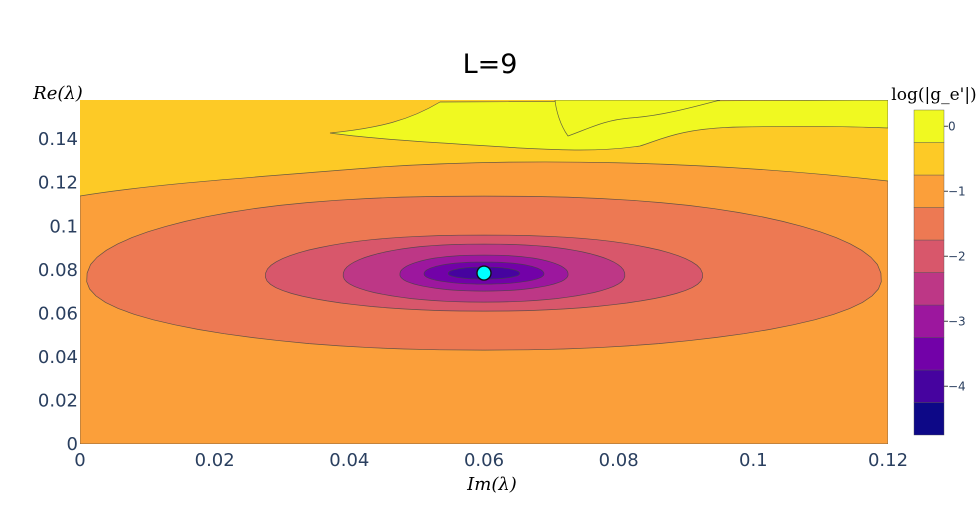 Image resolution: width=980 pixels, height=525 pixels. What do you see at coordinates (349, 460) in the screenshot?
I see `x-tick-label: 0.04` at bounding box center [349, 460].